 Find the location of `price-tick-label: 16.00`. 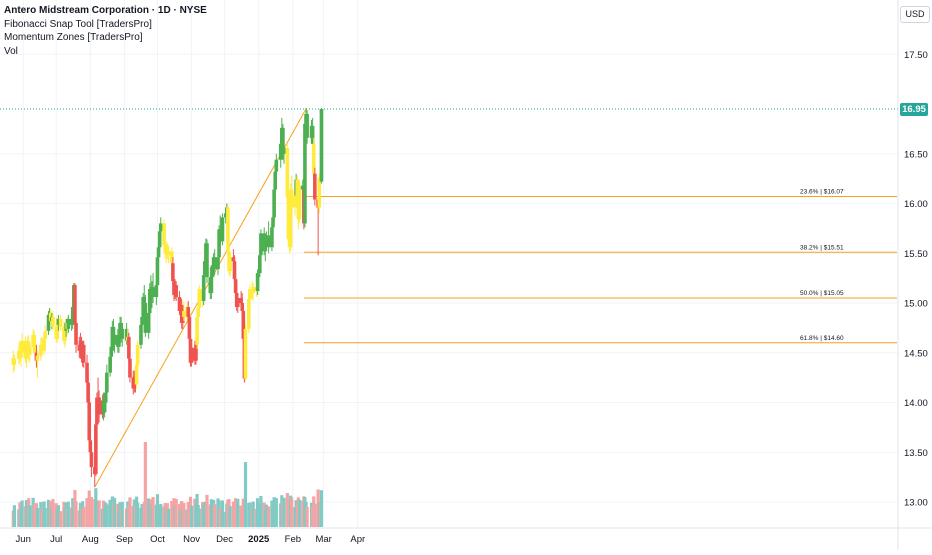

price-tick-label: 16.00 is located at coordinates (916, 204).